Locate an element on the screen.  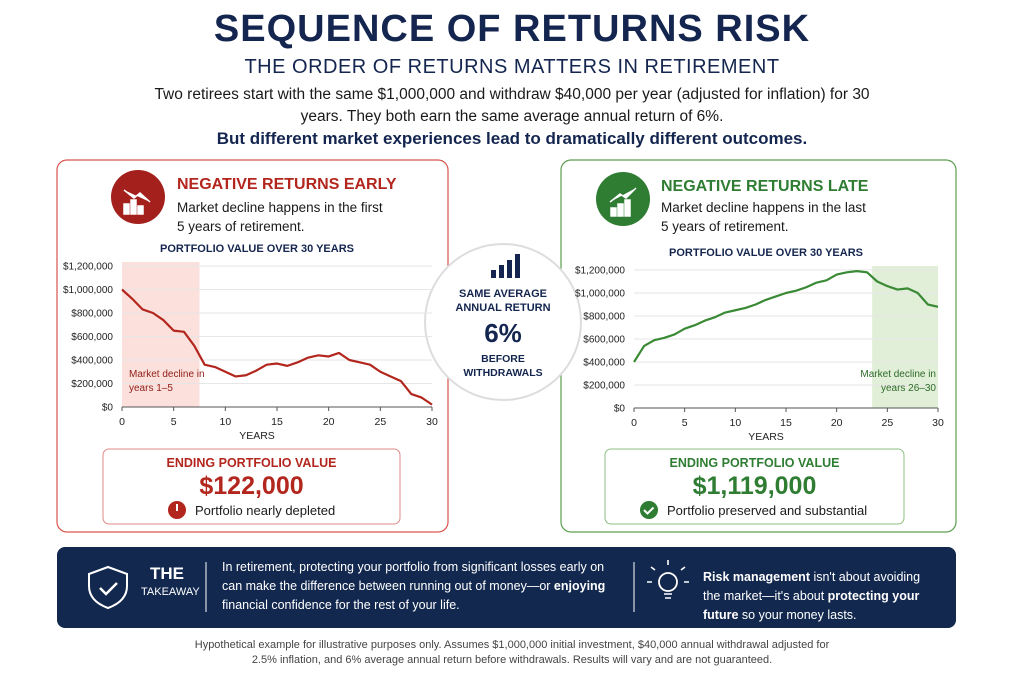
ending-value: $1,119,000 is located at coordinates (754, 486).